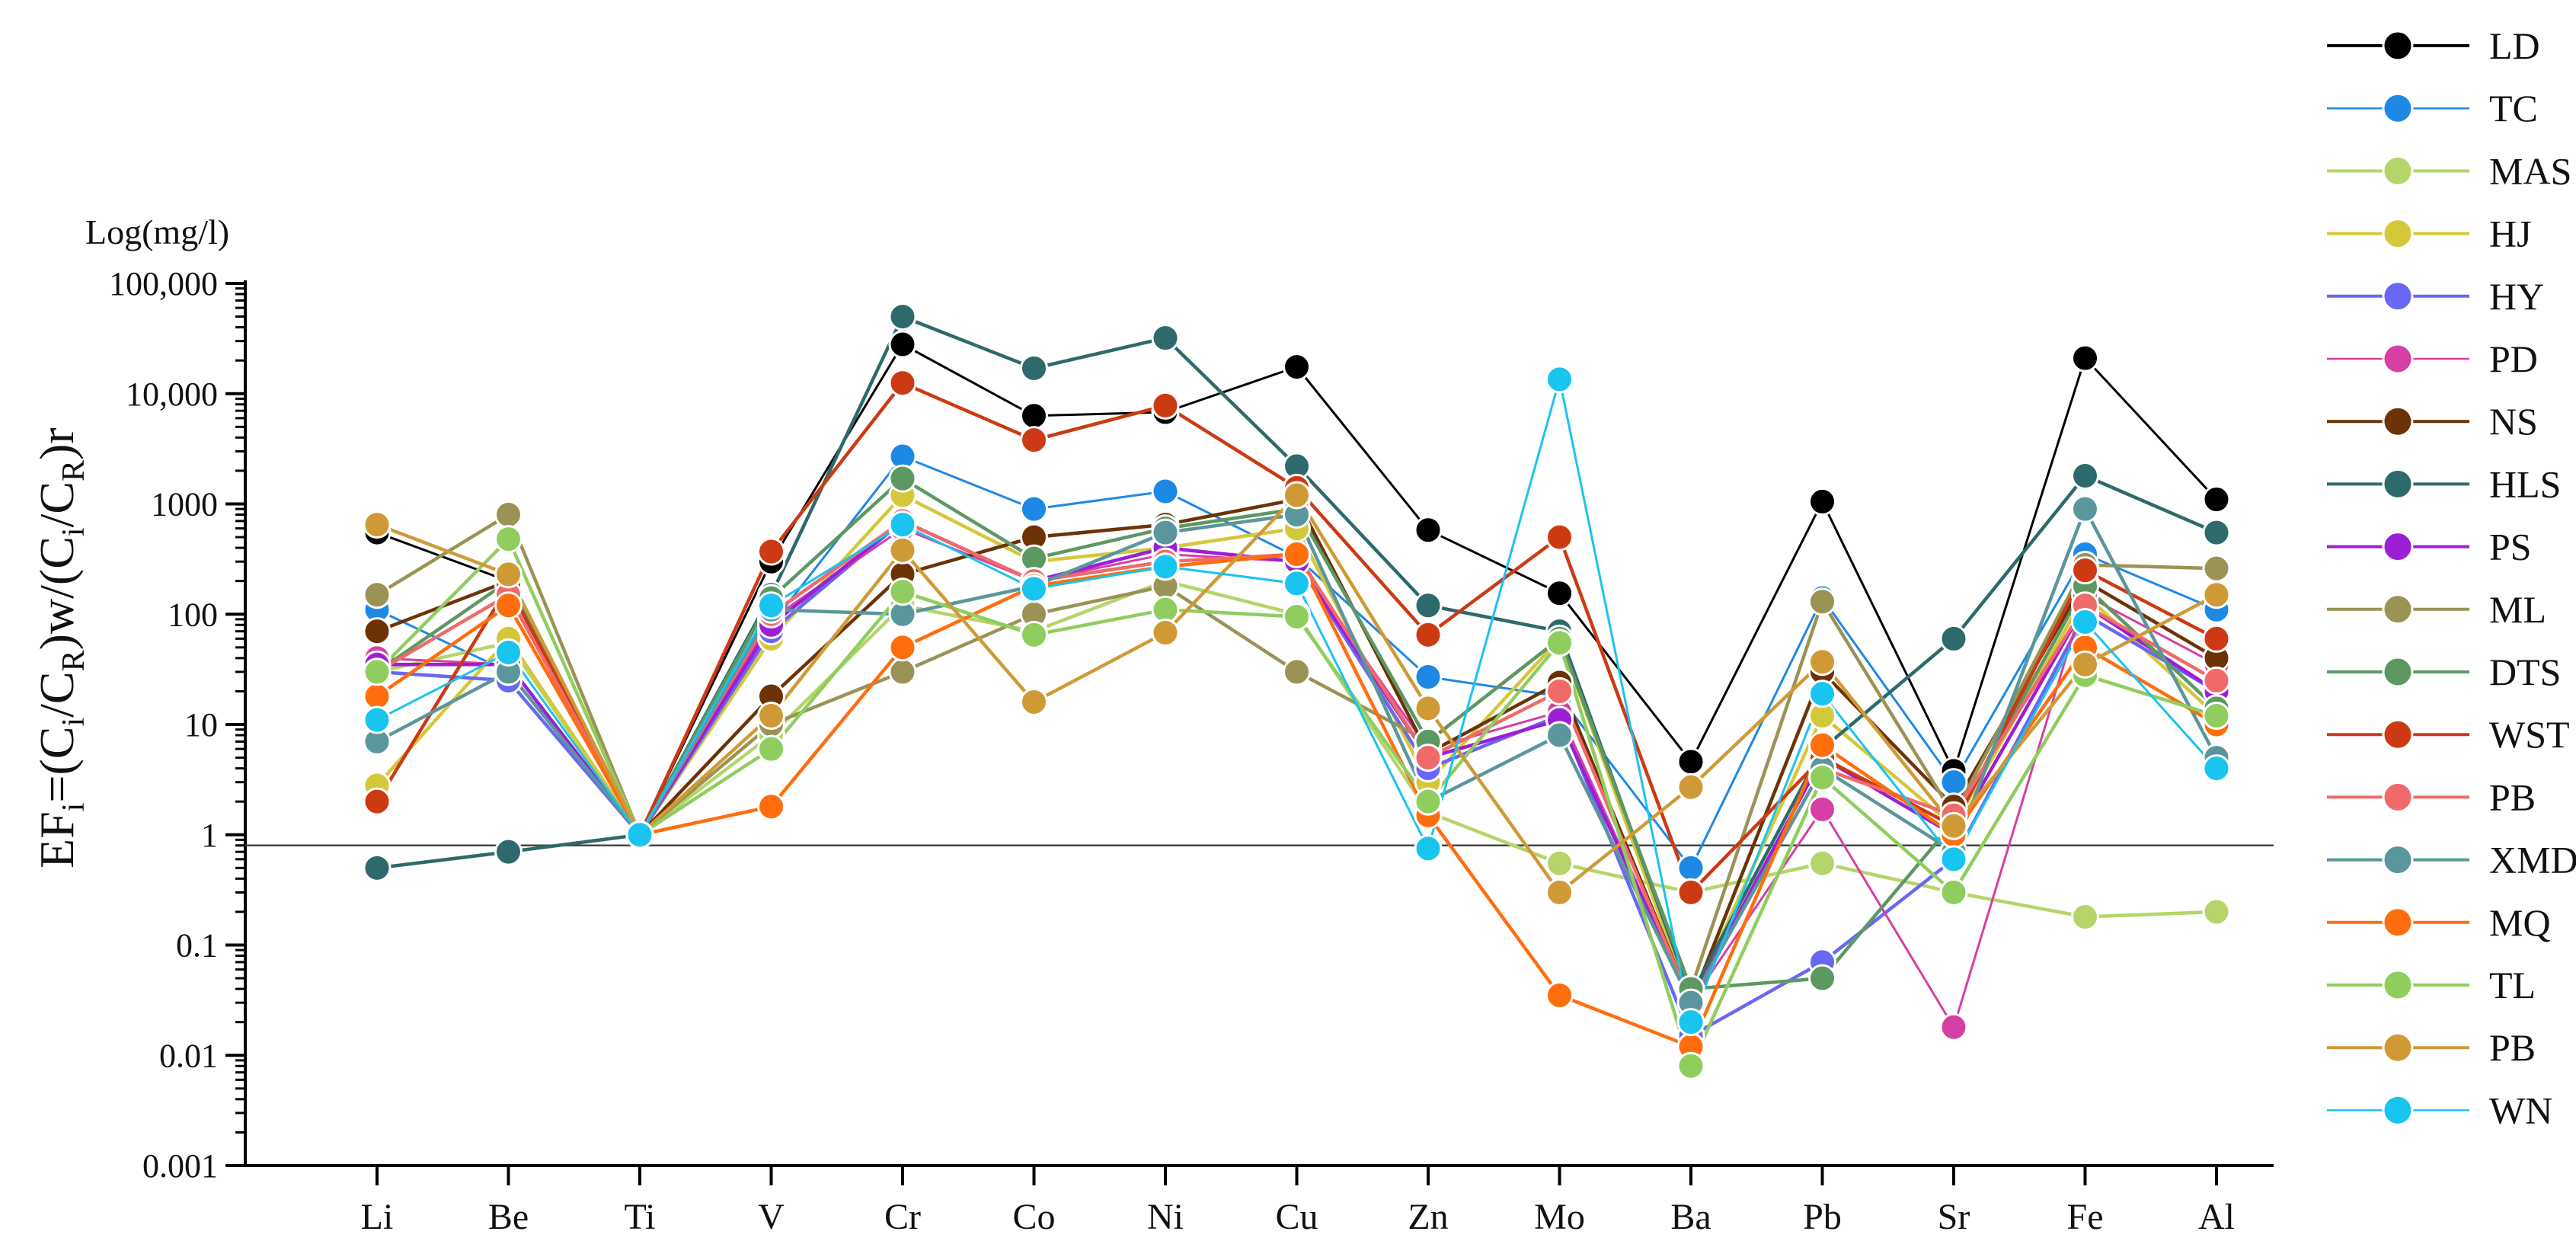 The width and height of the screenshot is (2576, 1241). I want to click on y-title-part: )w/(C, so click(57, 593).